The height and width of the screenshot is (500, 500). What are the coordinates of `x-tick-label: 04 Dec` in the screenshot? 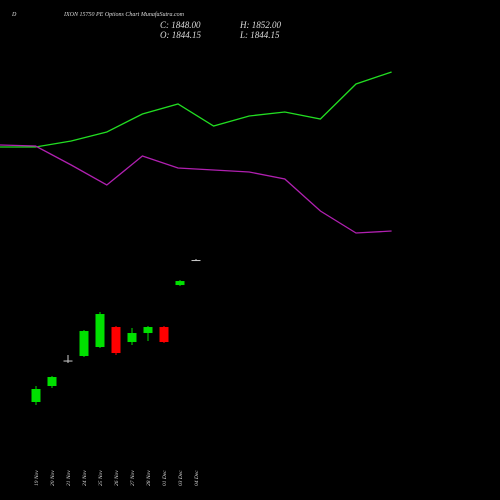 It's located at (196, 478).